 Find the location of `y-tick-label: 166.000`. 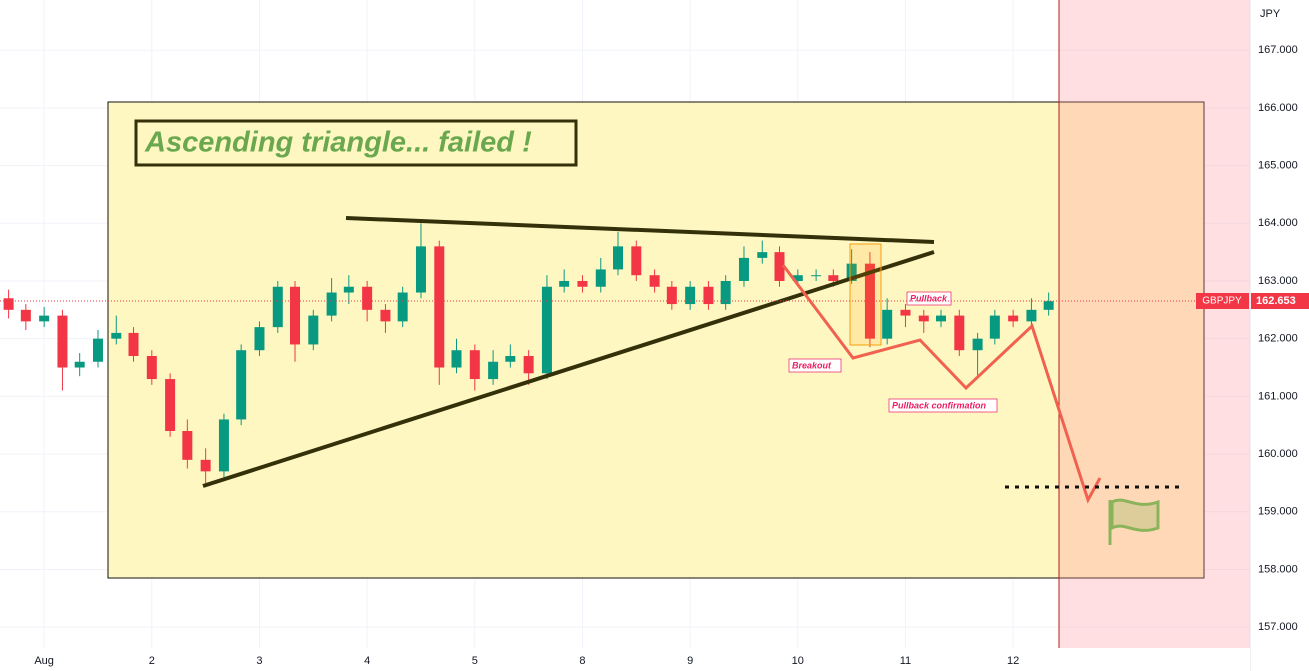

y-tick-label: 166.000 is located at coordinates (1278, 108).